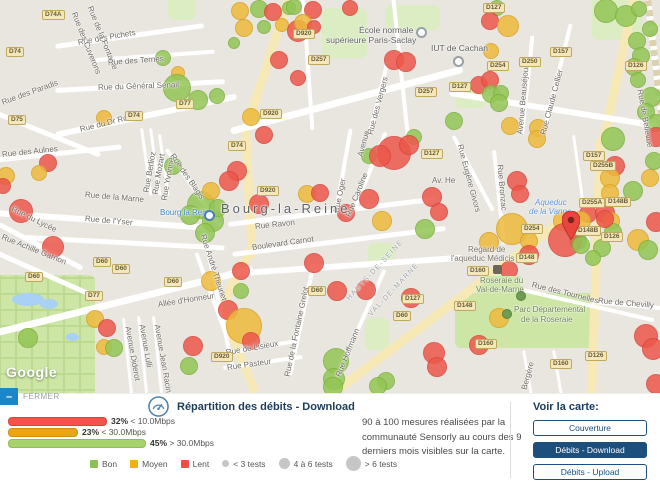  I want to click on map-label: Avenue Beauséjour, so click(523, 99).